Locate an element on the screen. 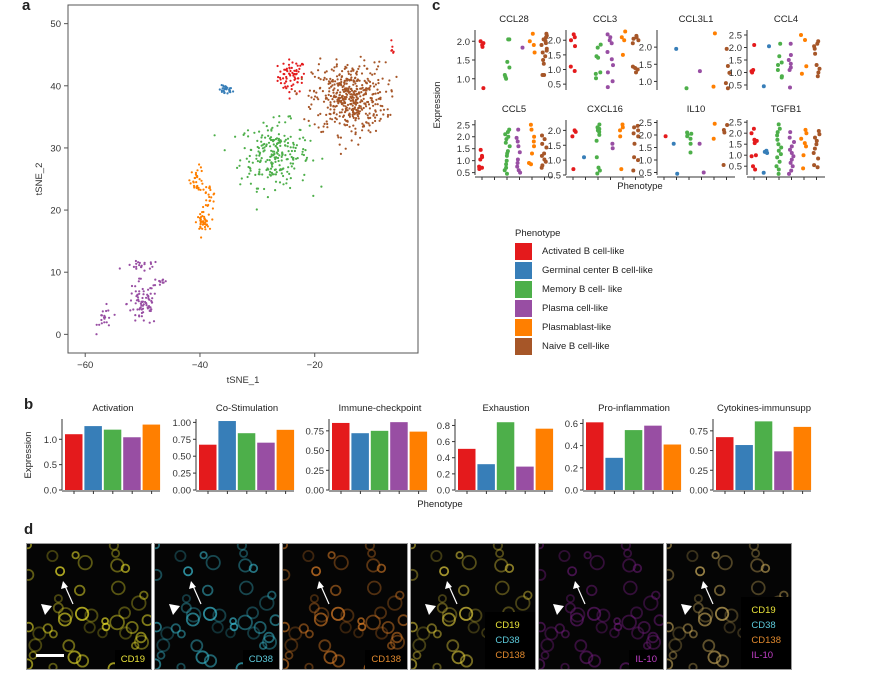  x-axis-label: Phenotype is located at coordinates (639, 186).